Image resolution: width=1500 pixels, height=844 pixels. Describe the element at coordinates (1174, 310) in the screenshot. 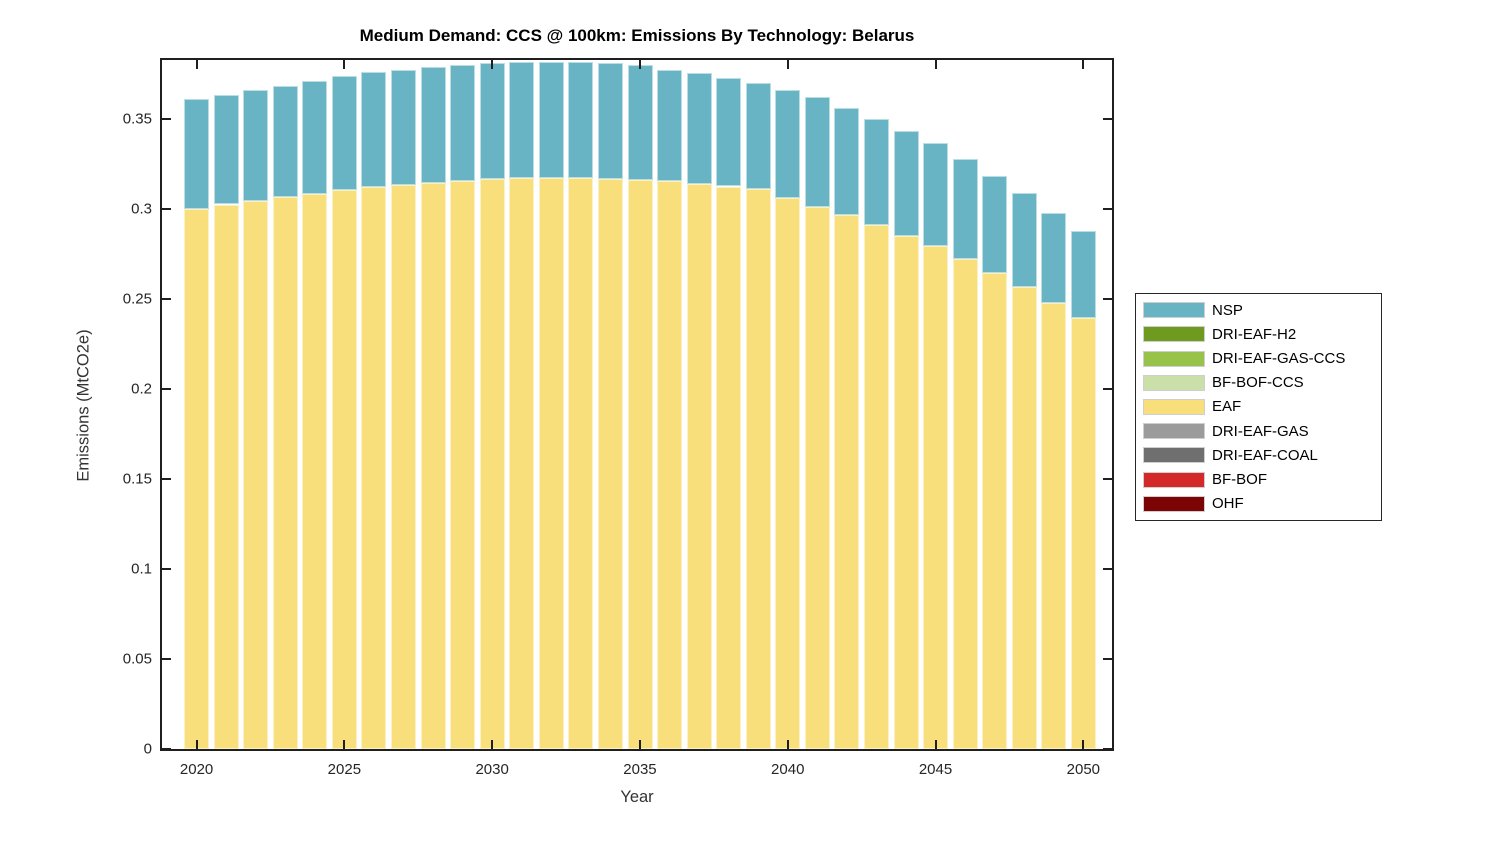

I see `legend-swatch-nsp` at that location.